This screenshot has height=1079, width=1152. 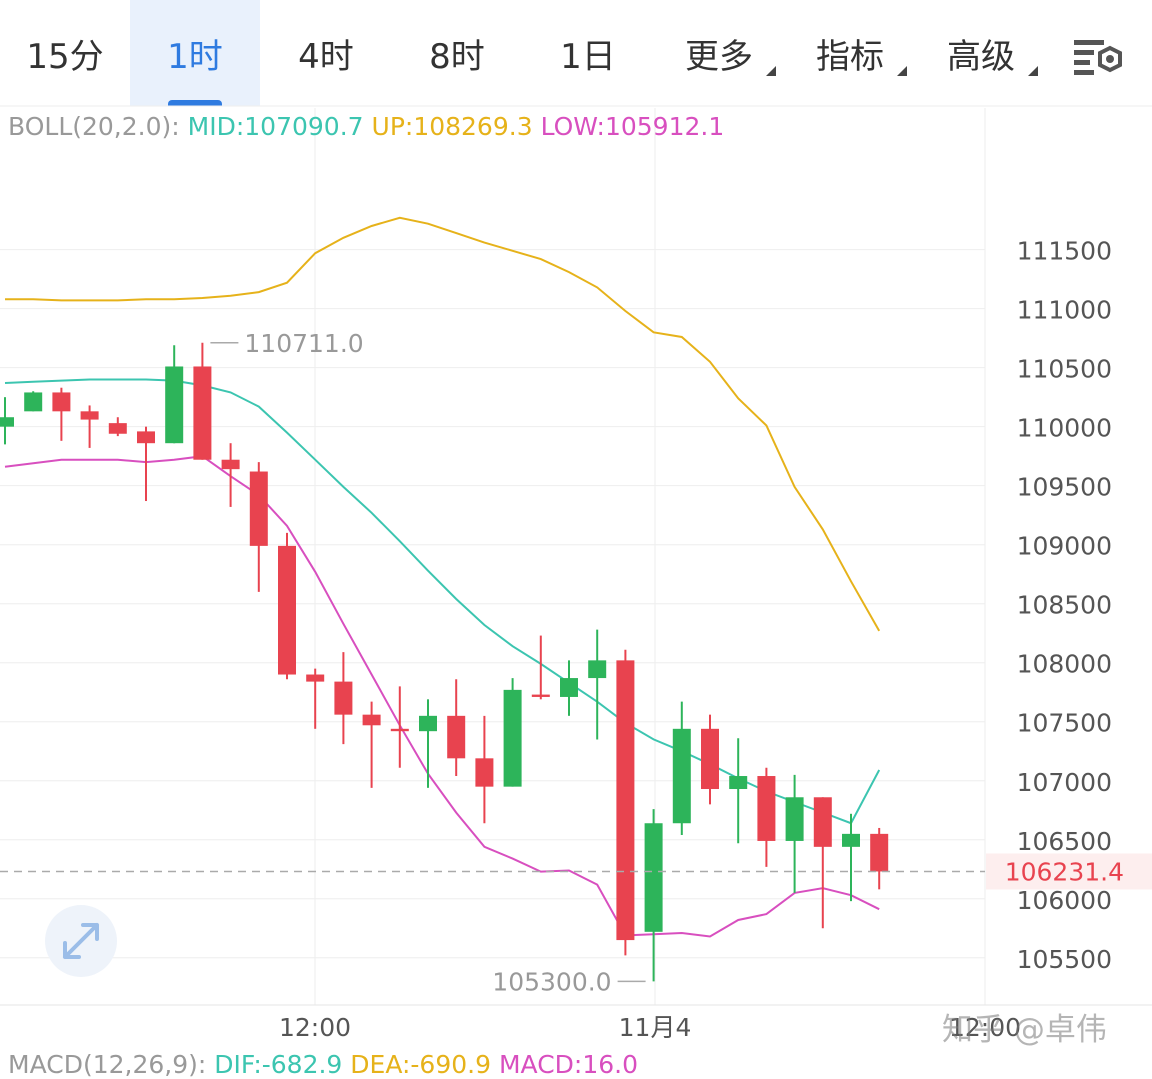 I want to click on tab-1: 1时, so click(x=195, y=53).